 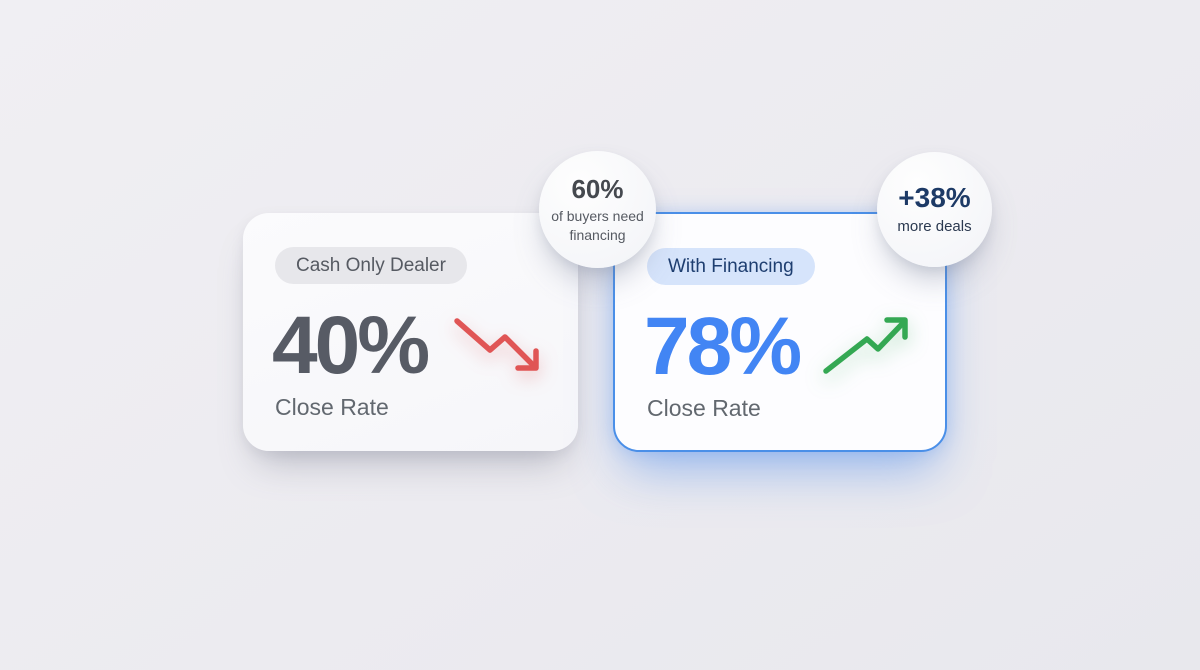 What do you see at coordinates (597, 225) in the screenshot?
I see `buyers-stat-caption: of buyers need financing` at bounding box center [597, 225].